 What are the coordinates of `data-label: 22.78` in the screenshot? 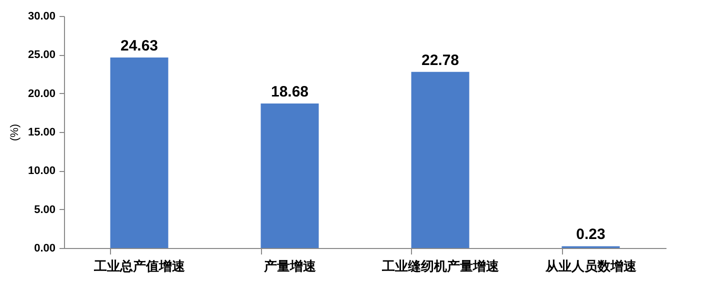 It's located at (440, 60).